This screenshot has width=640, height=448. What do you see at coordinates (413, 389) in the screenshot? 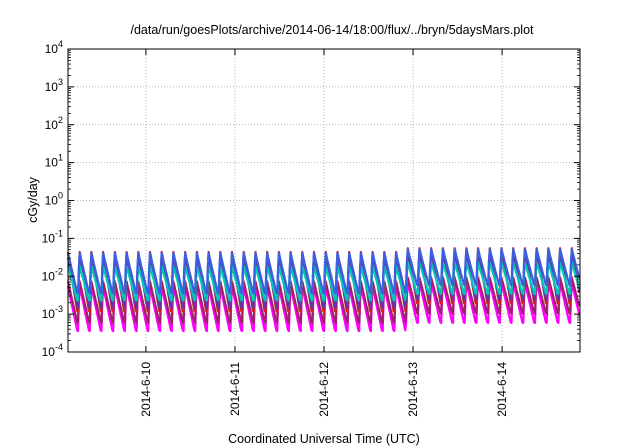
I see `x-tick-label: 2014-6-13` at bounding box center [413, 389].